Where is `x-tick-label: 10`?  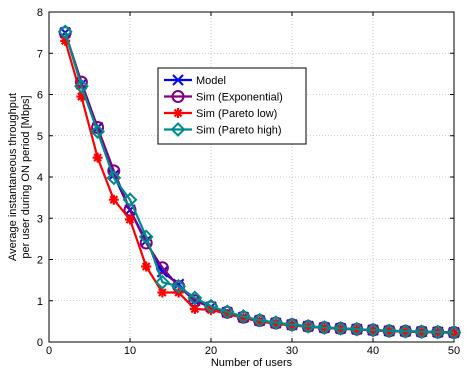 x-tick-label: 10 is located at coordinates (130, 351).